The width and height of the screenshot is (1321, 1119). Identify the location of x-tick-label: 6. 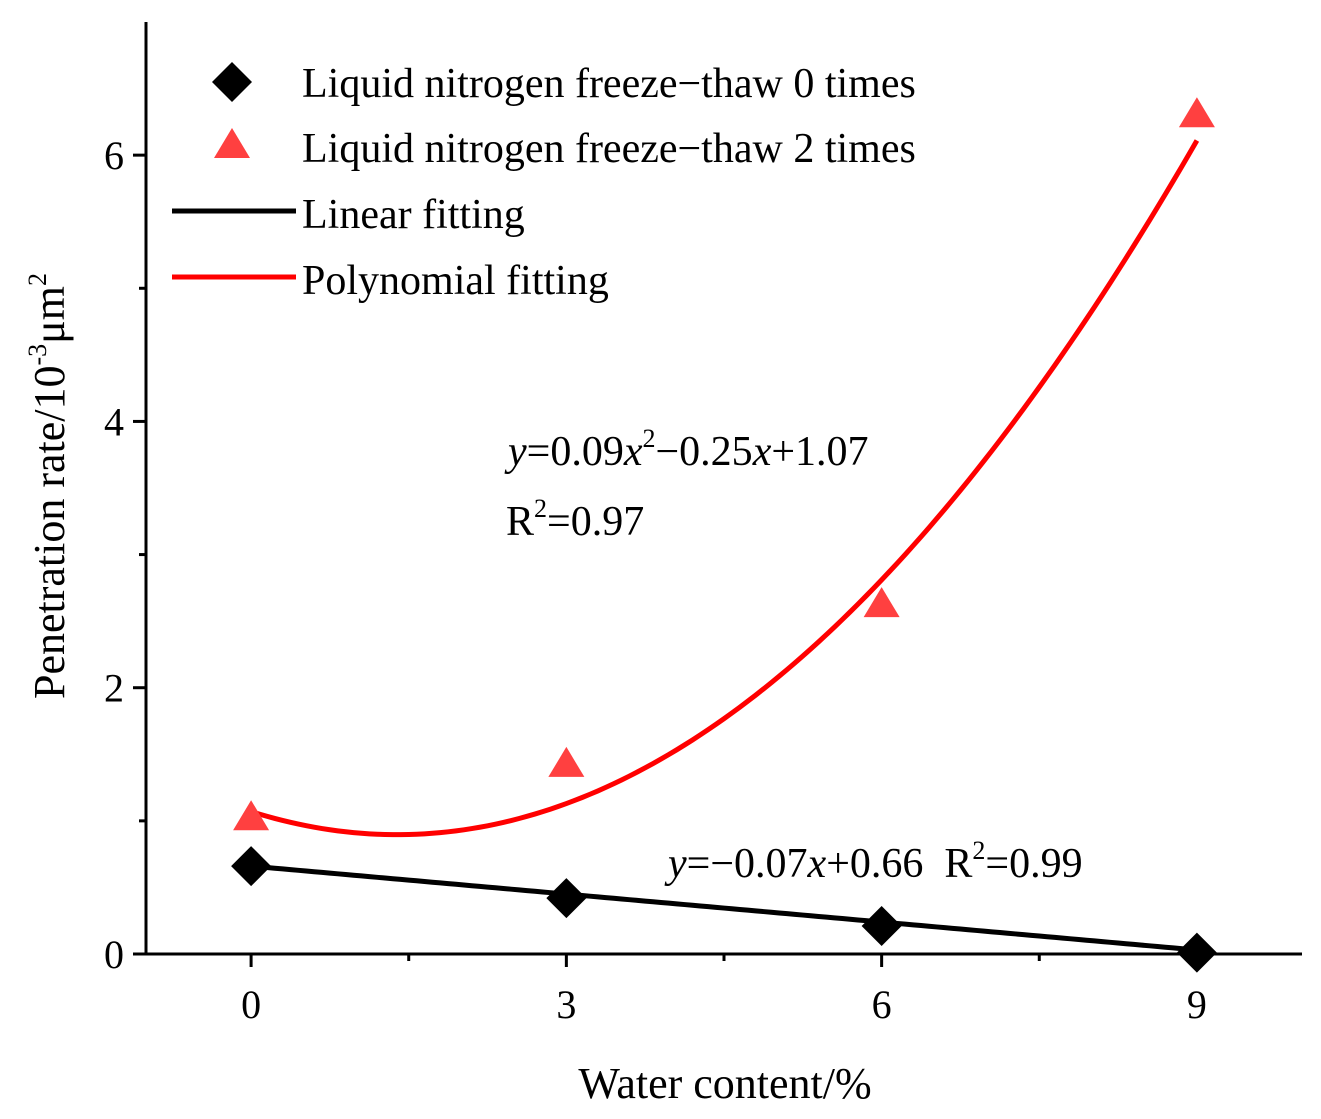
(882, 1004).